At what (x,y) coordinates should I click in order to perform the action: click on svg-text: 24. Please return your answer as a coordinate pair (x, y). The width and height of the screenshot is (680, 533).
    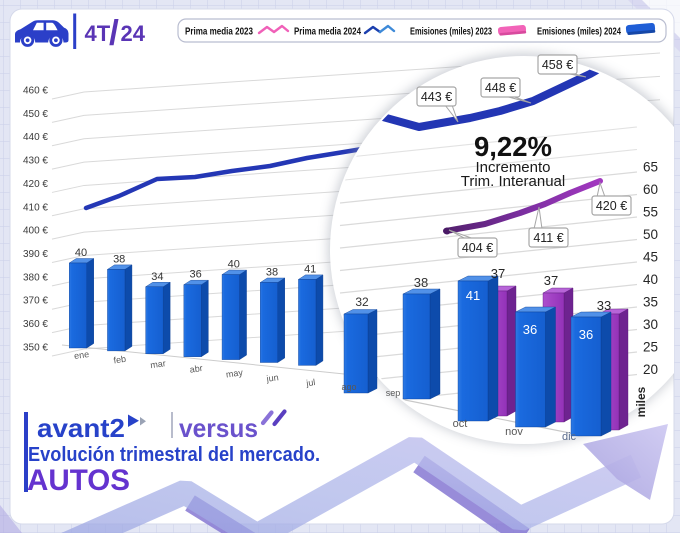
    Looking at the image, I should click on (133, 33).